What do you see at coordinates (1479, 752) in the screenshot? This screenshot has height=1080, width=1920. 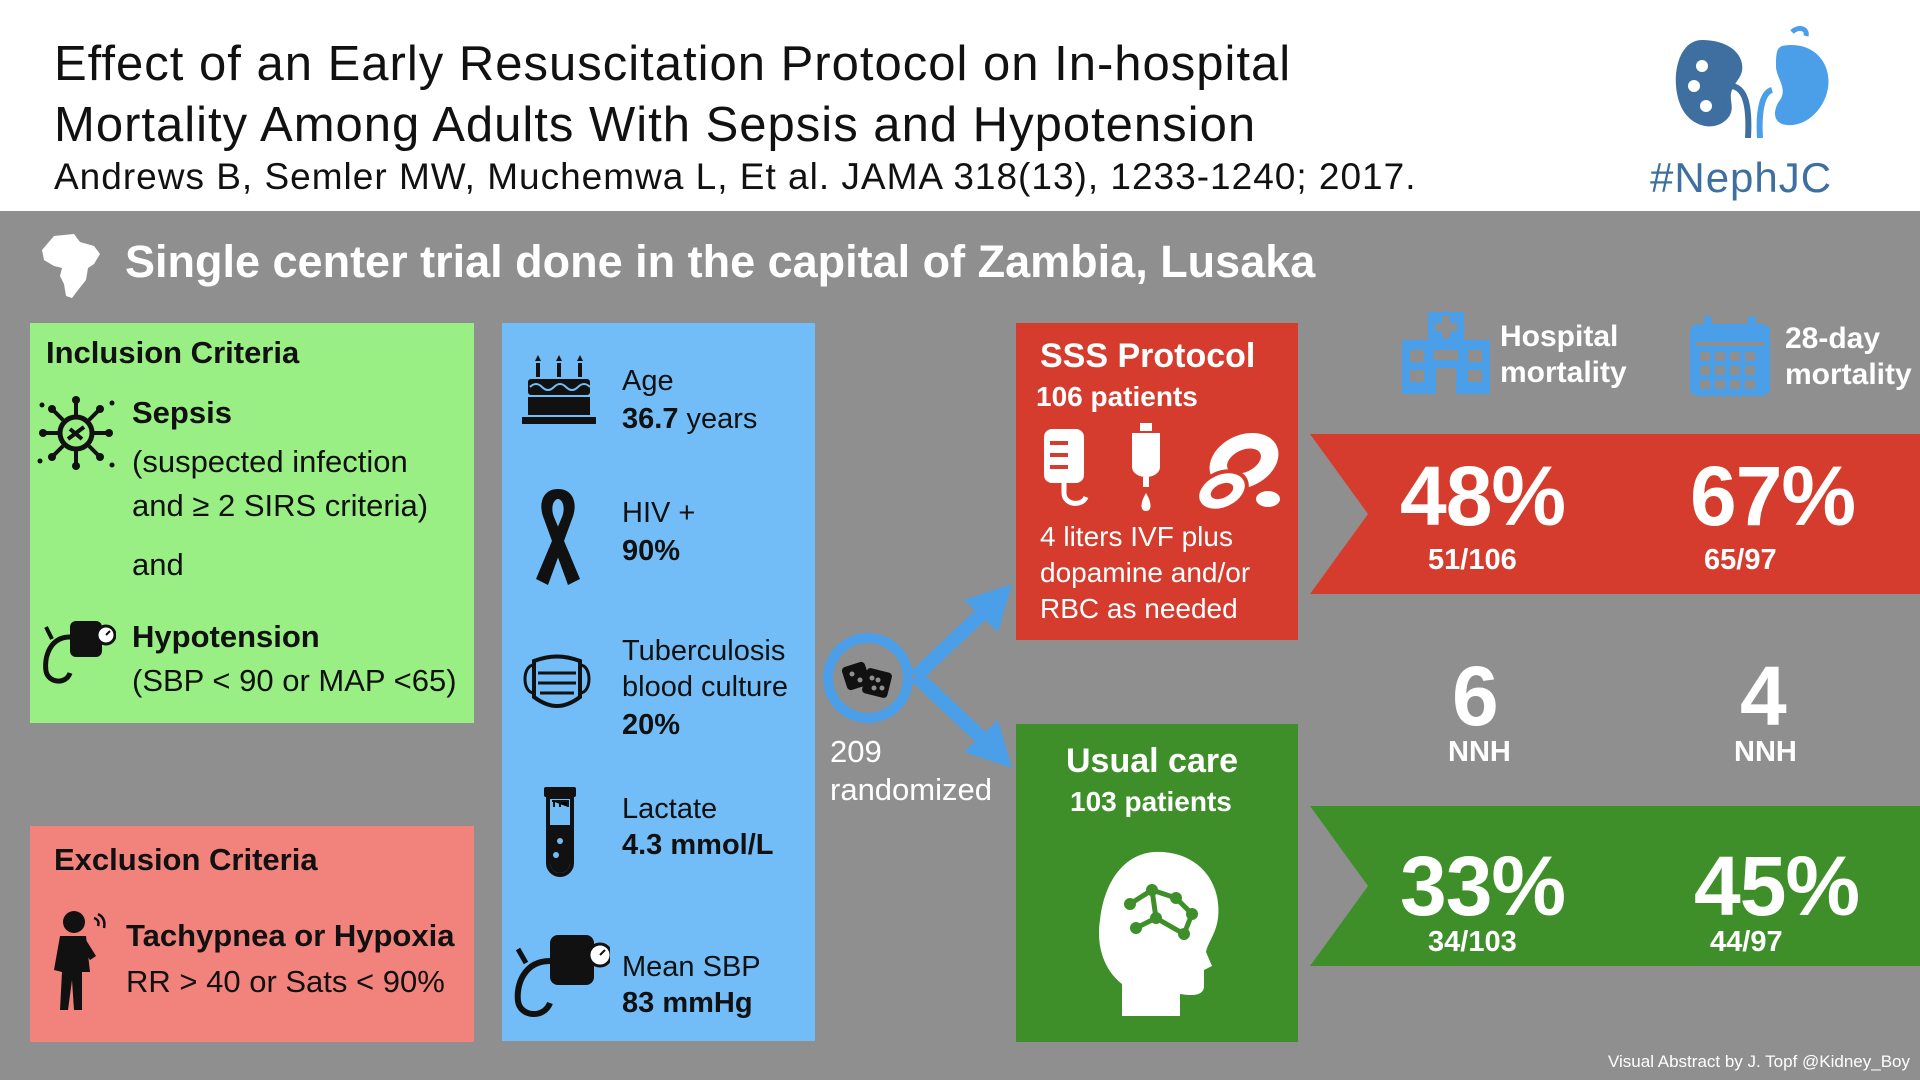 I see `nnh-hospital-label: NNH` at bounding box center [1479, 752].